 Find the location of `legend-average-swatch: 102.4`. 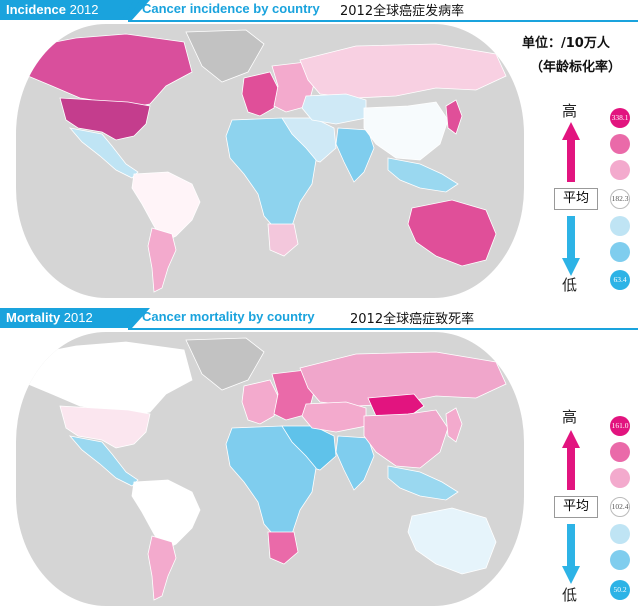

legend-average-swatch: 102.4 is located at coordinates (620, 507).